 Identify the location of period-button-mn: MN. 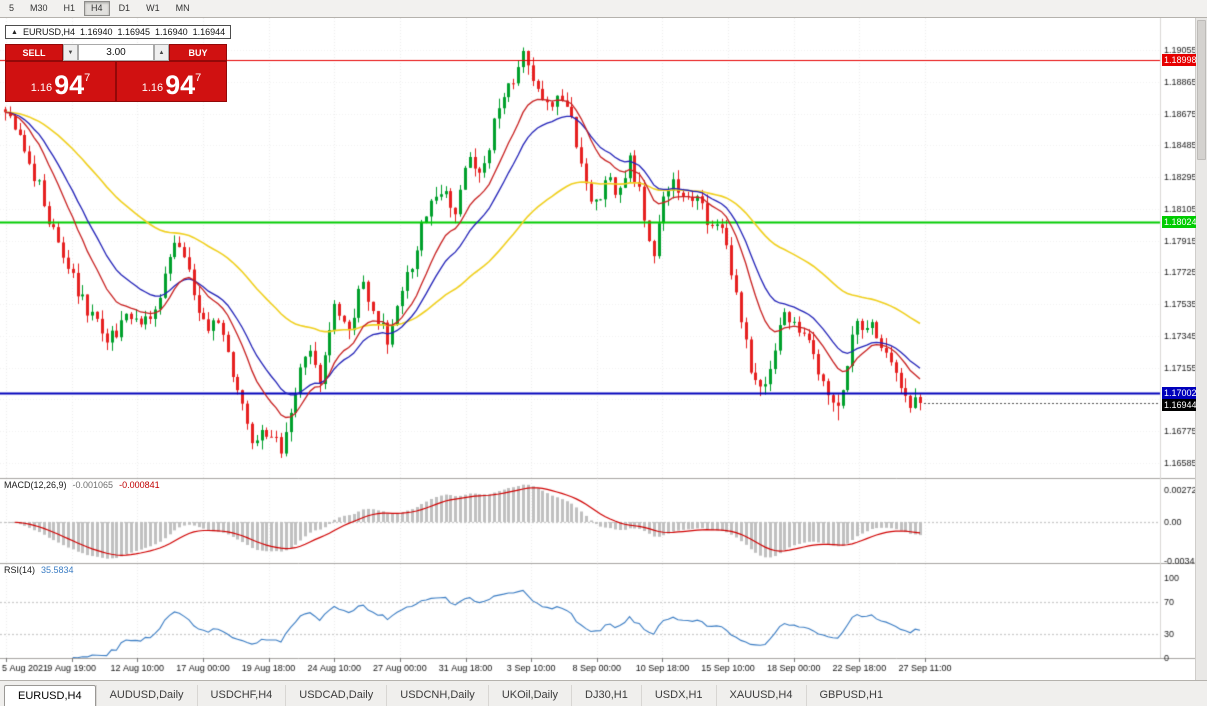
(183, 8).